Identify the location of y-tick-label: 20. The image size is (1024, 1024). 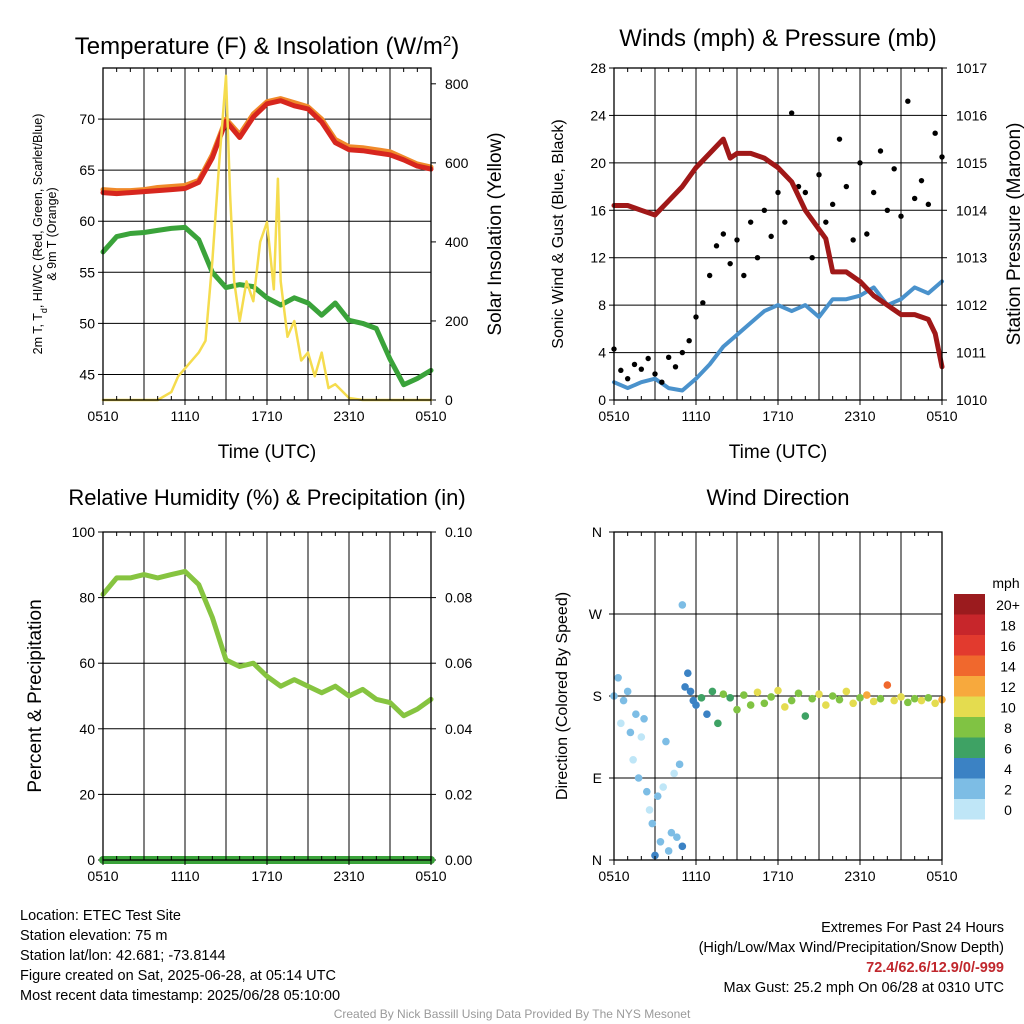
(598, 163).